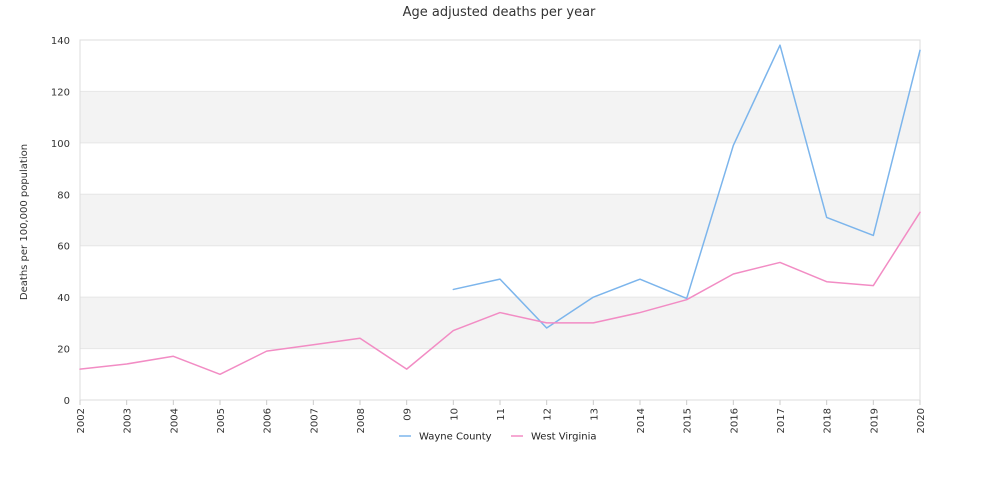 This screenshot has height=504, width=1000. I want to click on x-tick-label: 12, so click(548, 414).